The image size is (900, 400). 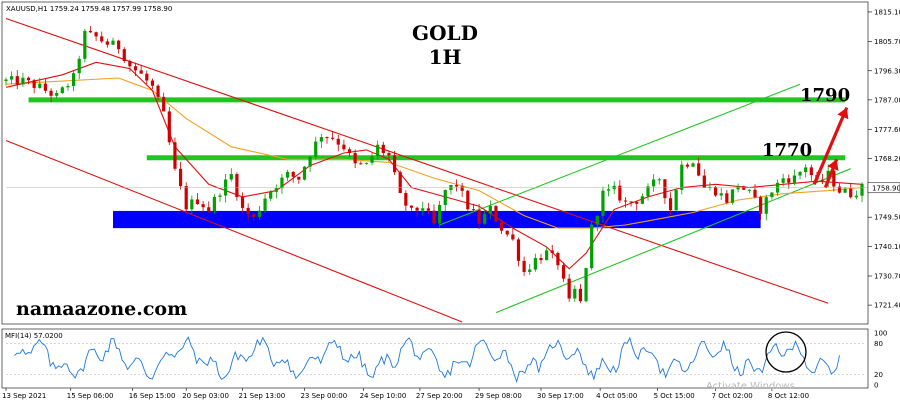 What do you see at coordinates (205, 396) in the screenshot?
I see `time-tick-label: 20 Sep 03:00` at bounding box center [205, 396].